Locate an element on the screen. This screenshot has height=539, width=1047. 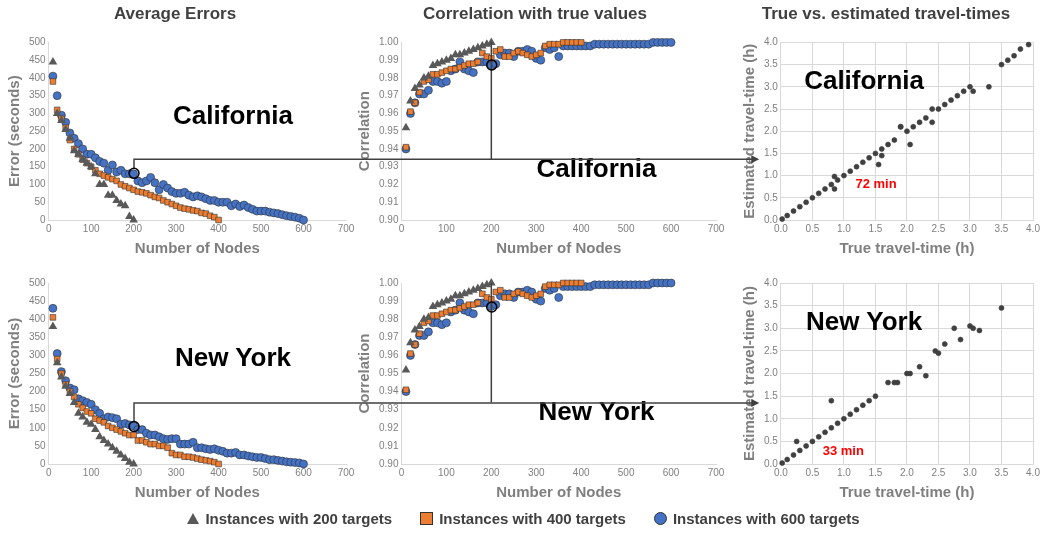
y-tick-label: 0.91 is located at coordinates (388, 445).